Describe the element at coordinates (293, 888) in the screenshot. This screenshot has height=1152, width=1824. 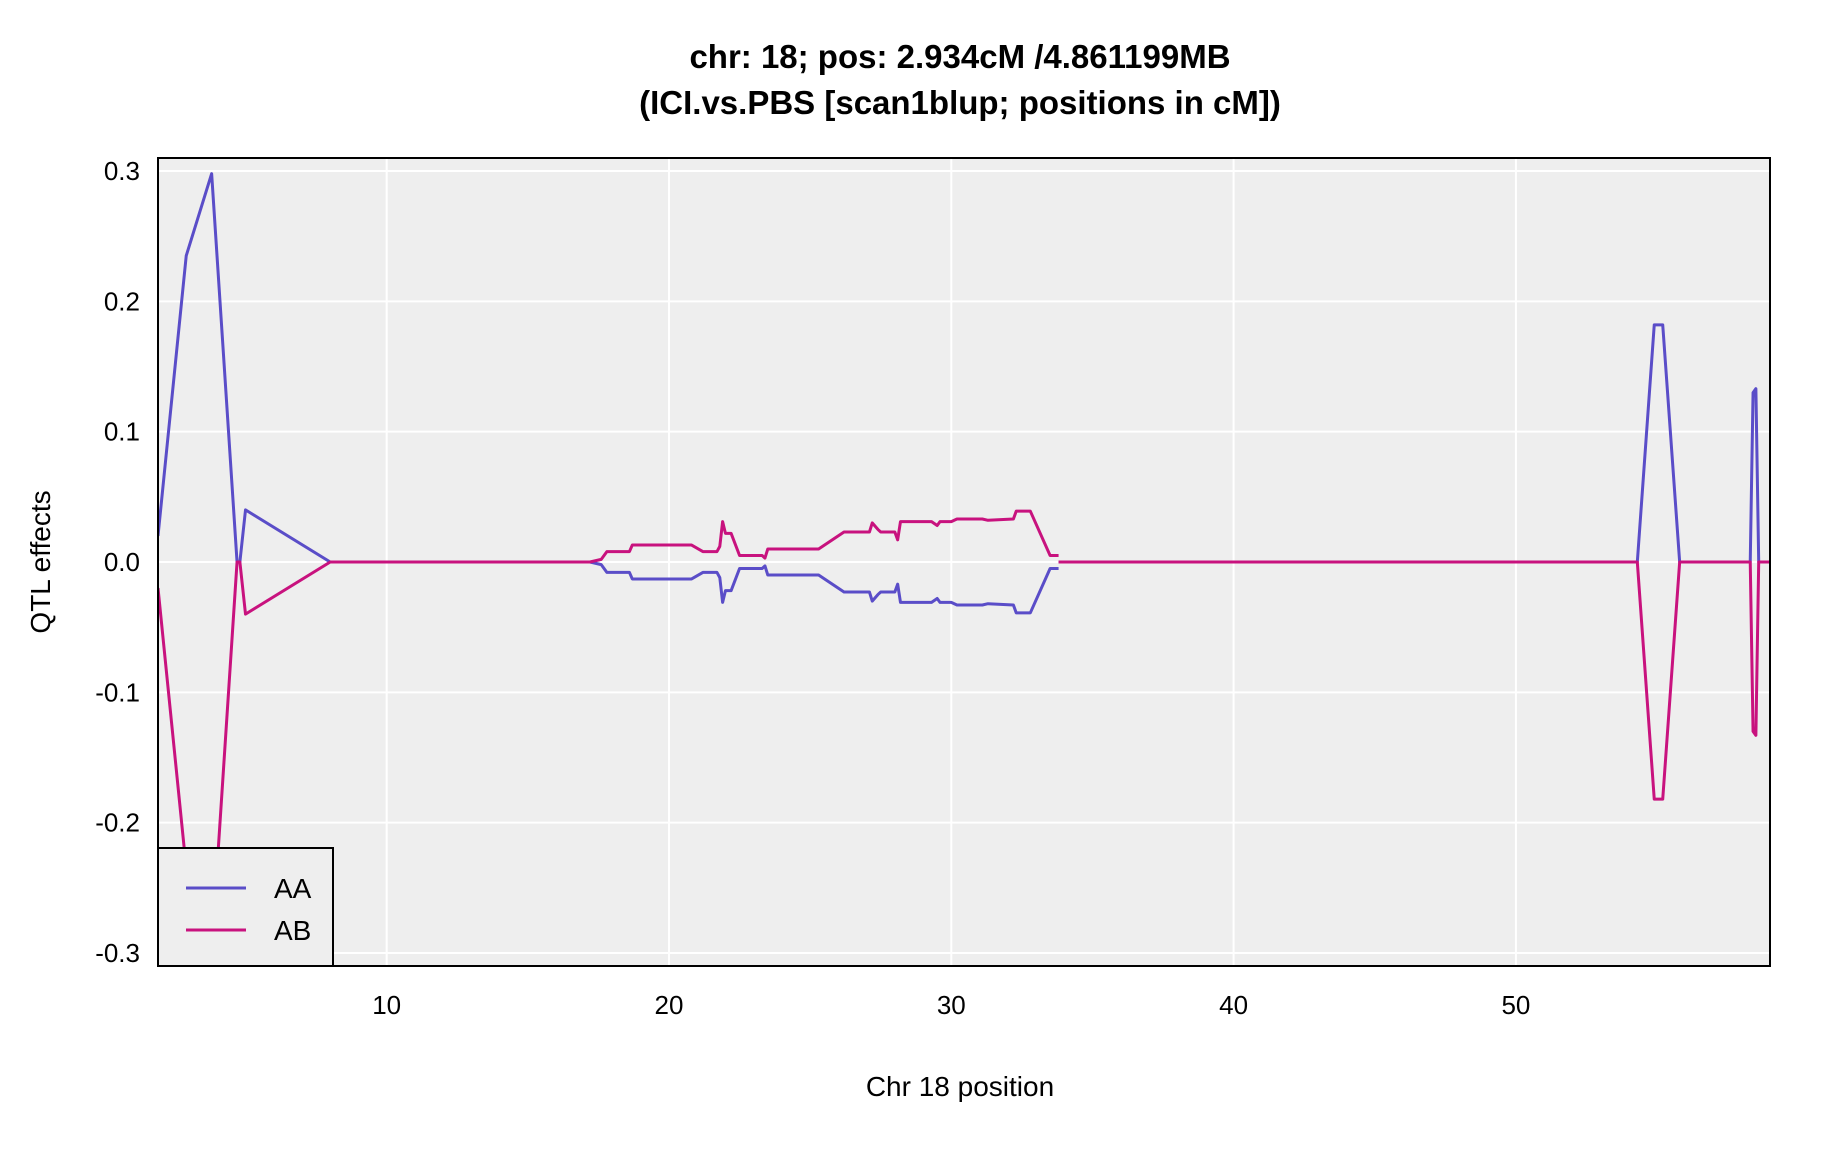
I see `legend-label-aa: AA` at that location.